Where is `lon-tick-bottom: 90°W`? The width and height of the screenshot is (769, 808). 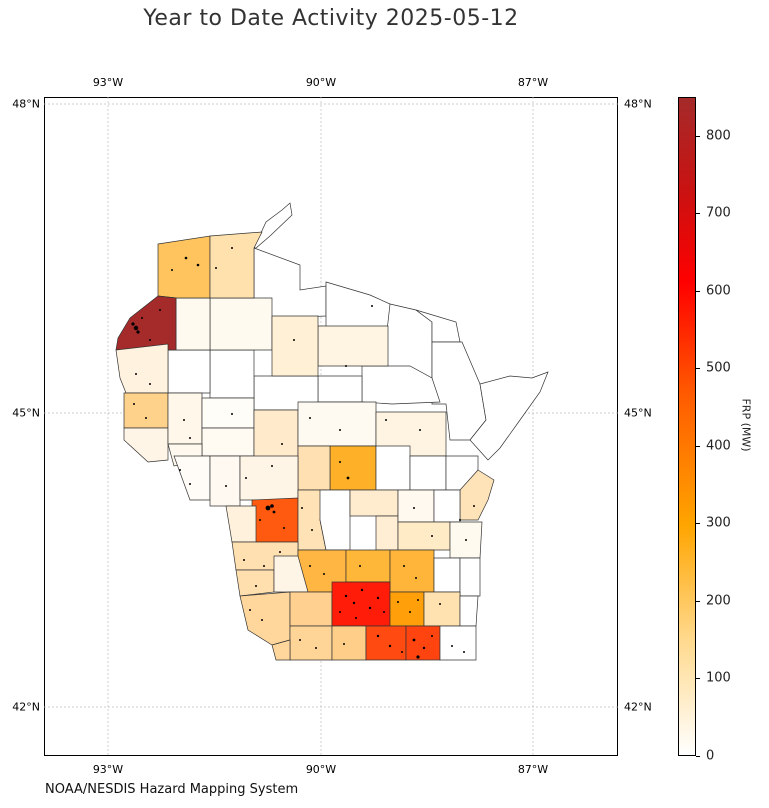 lon-tick-bottom: 90°W is located at coordinates (321, 769).